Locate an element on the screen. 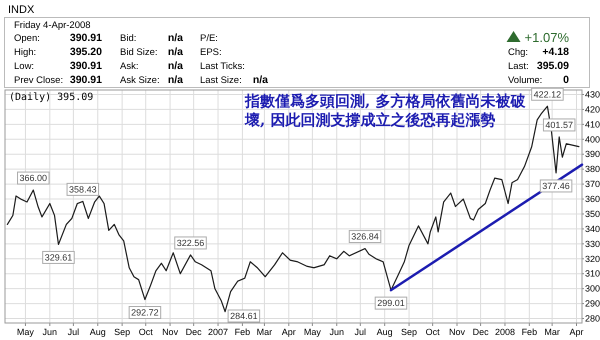 The height and width of the screenshot is (340, 600). text: 395.09 is located at coordinates (553, 66).